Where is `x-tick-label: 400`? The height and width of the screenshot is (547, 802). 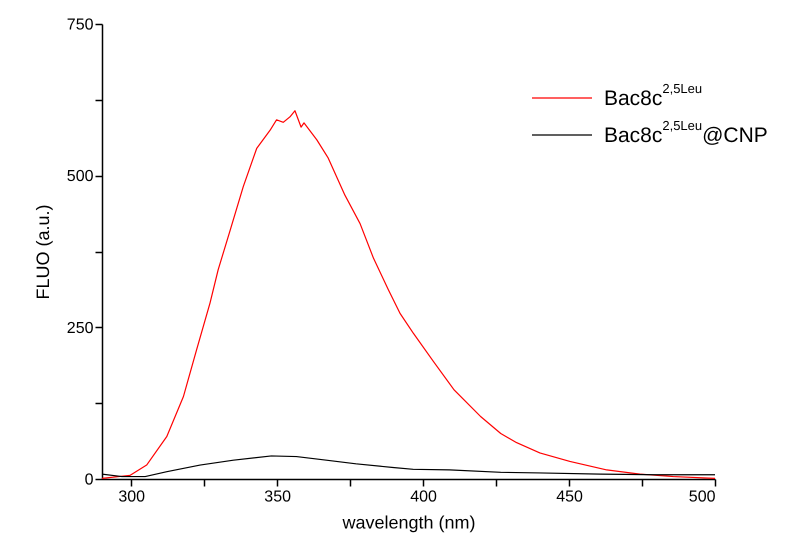 x-tick-label: 400 is located at coordinates (424, 497).